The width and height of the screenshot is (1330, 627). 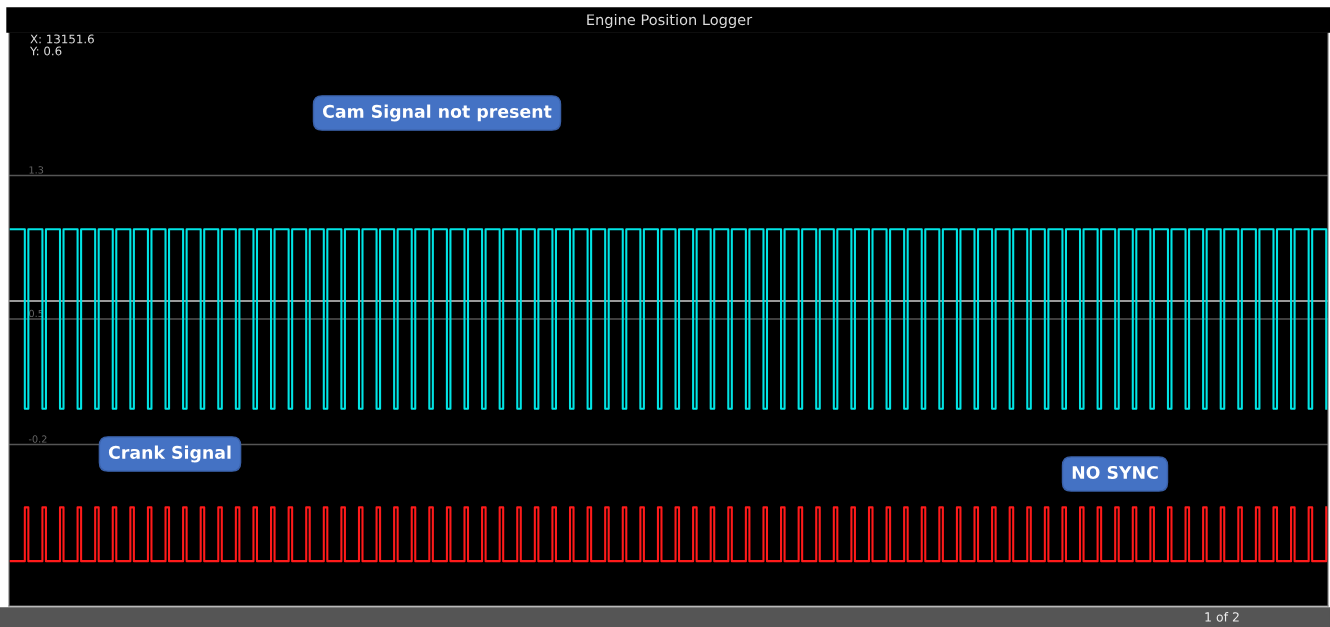 What do you see at coordinates (437, 113) in the screenshot?
I see `annotation: Cam Signal not present` at bounding box center [437, 113].